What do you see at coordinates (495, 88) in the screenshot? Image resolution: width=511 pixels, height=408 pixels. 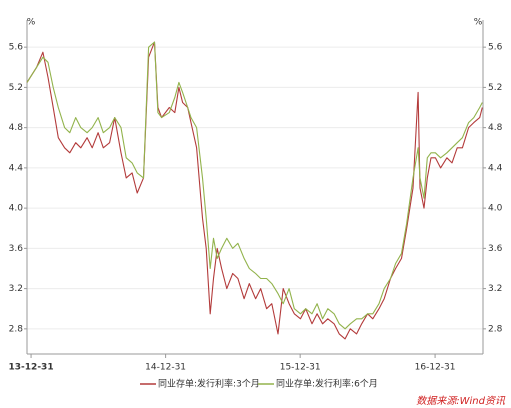 I see `y2-tick-label: 5.2` at bounding box center [495, 88].